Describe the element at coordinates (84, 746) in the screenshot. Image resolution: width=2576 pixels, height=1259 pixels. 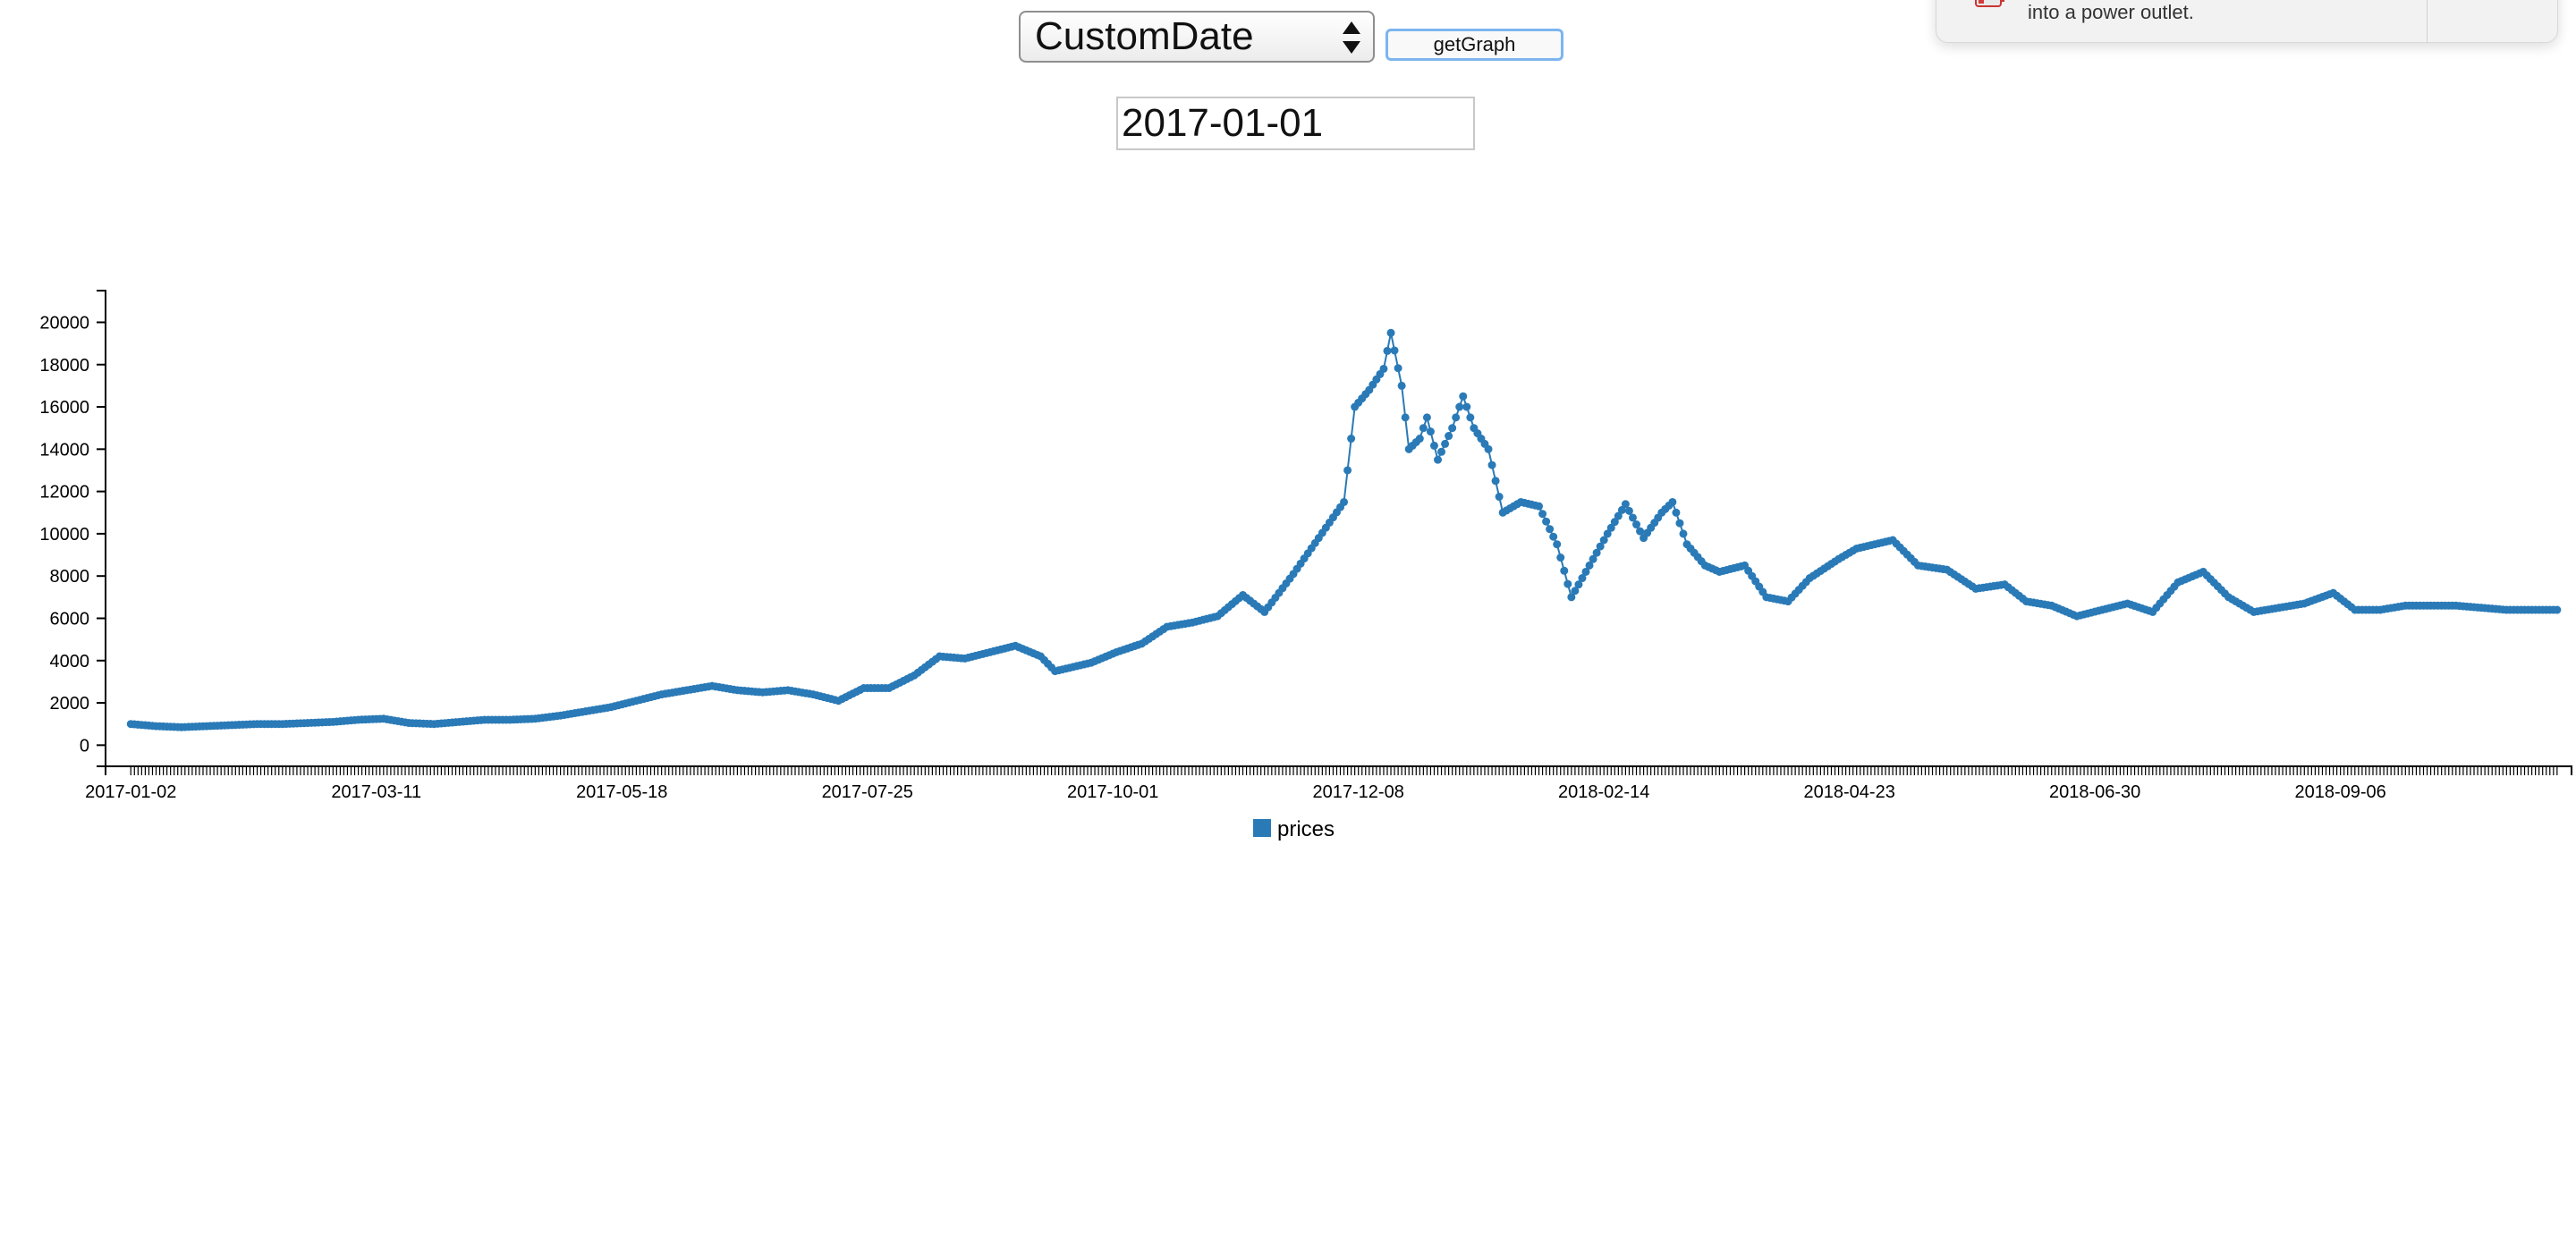
I see `y-tick-label: 0` at that location.